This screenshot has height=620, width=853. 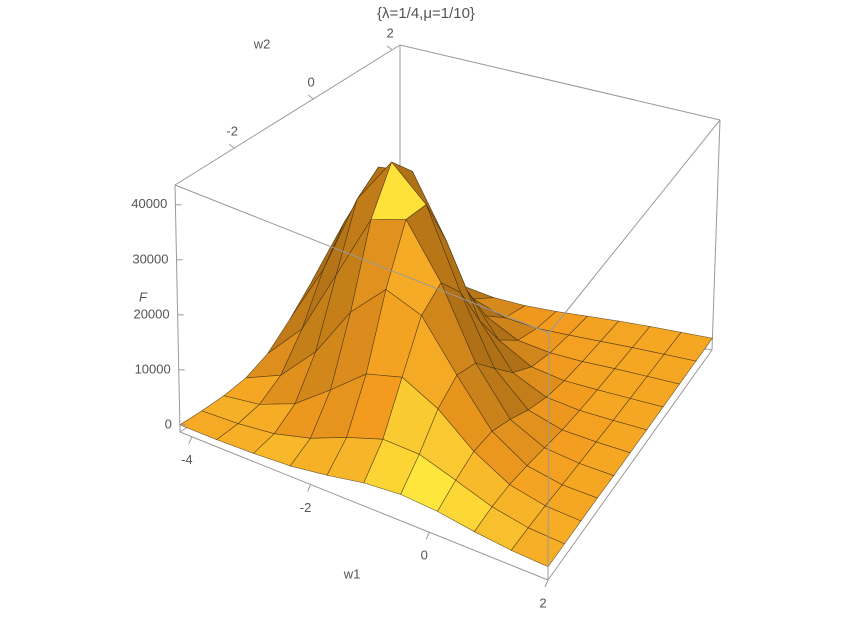 What do you see at coordinates (151, 313) in the screenshot?
I see `z-tick-label: 20000` at bounding box center [151, 313].